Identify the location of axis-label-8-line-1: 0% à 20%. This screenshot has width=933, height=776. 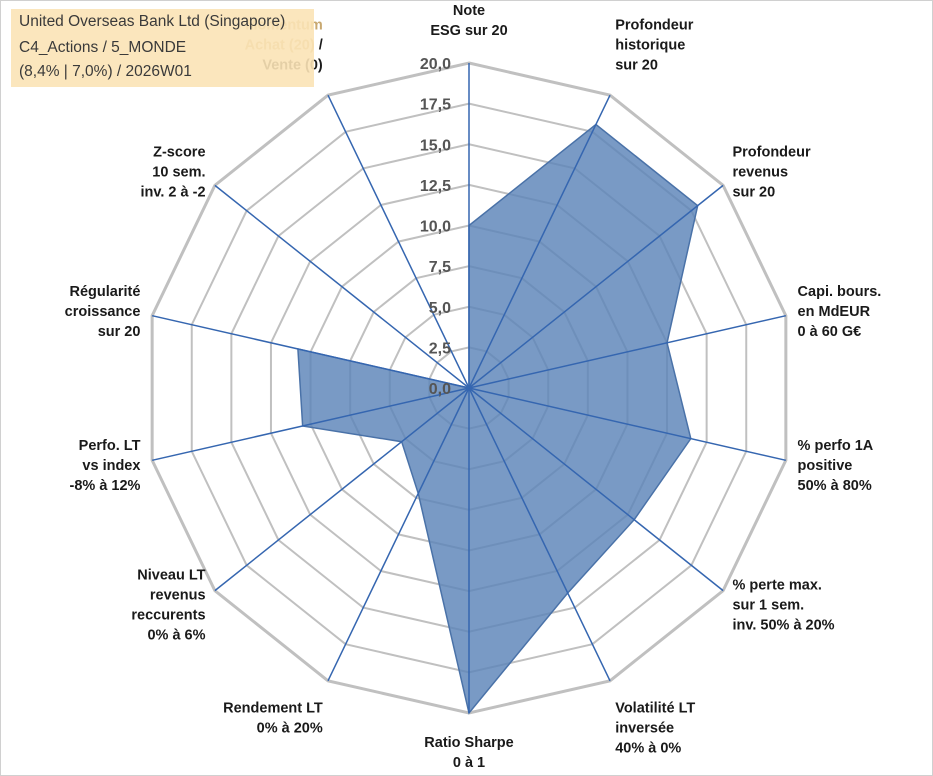
(290, 729).